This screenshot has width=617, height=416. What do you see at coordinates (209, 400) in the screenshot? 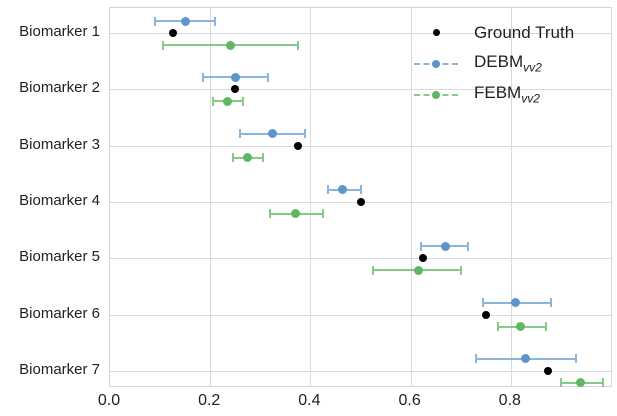
I see `x-tick-label: 0.2` at bounding box center [209, 400].